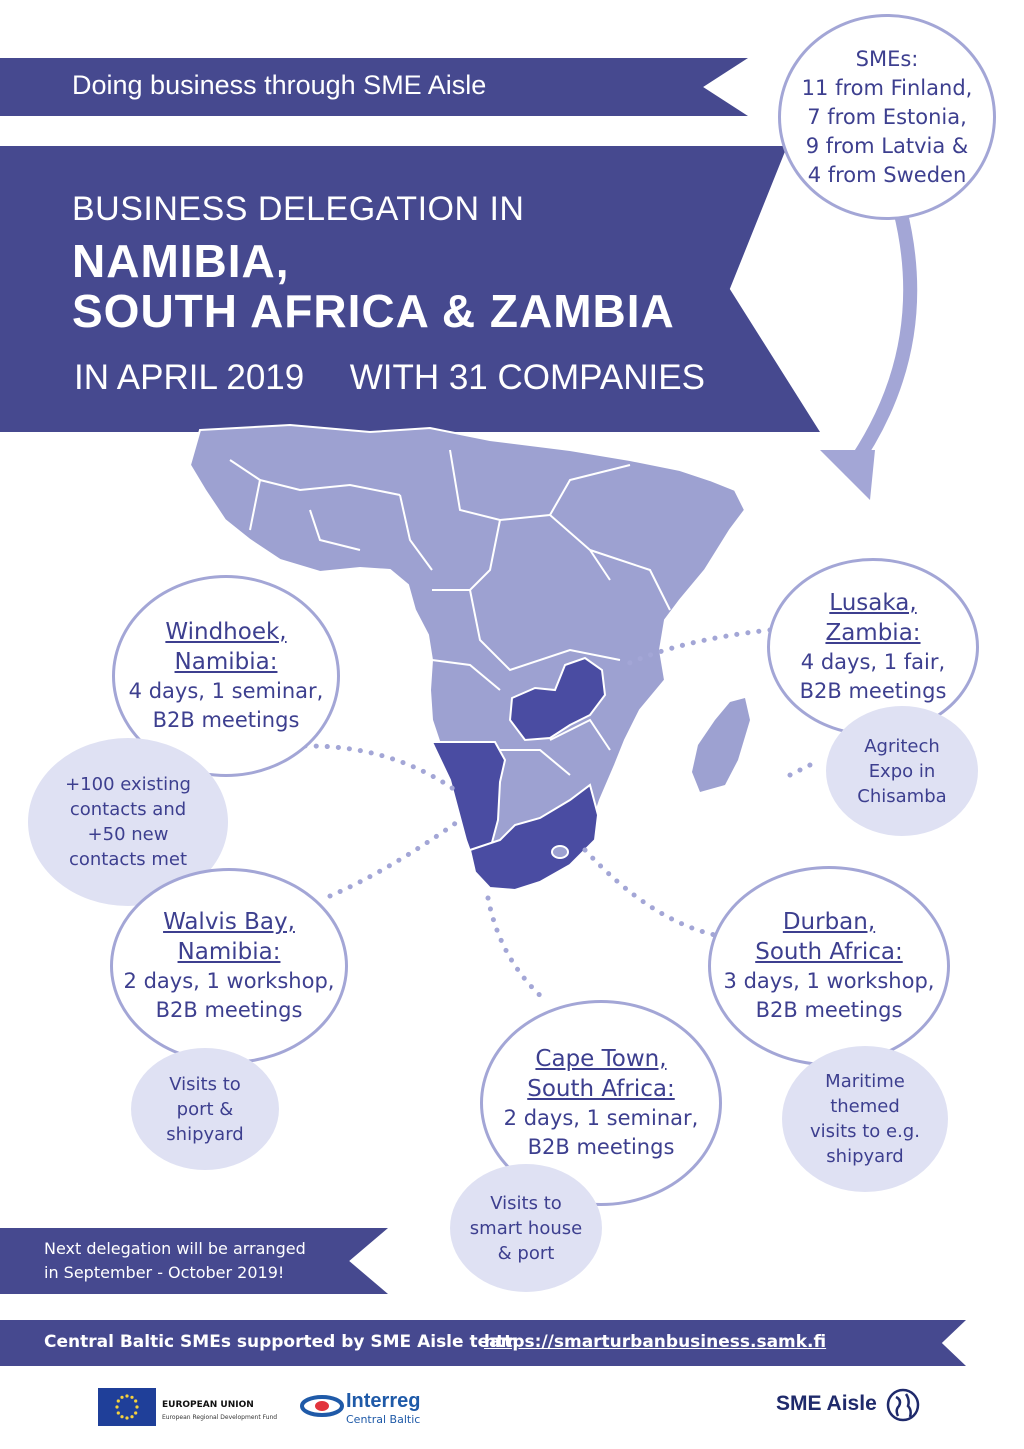  I want to click on agritech-line: Agritech, so click(902, 746).